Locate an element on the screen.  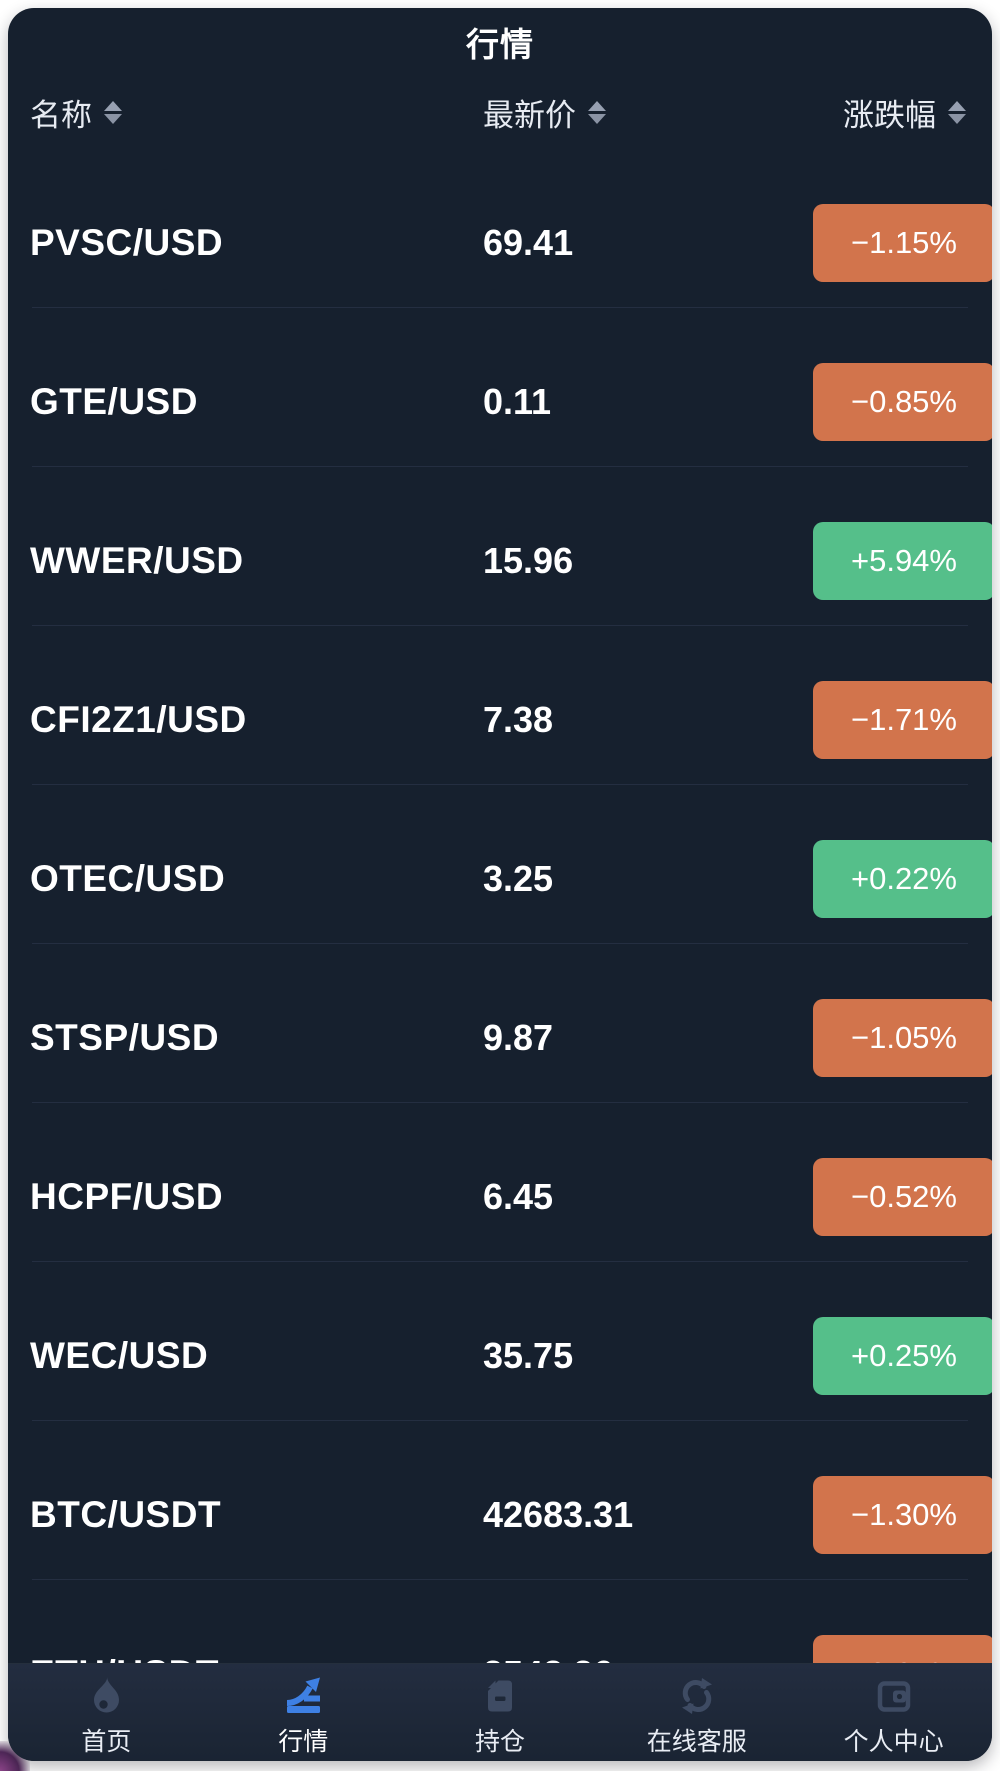
page-title: 行情 is located at coordinates (500, 44).